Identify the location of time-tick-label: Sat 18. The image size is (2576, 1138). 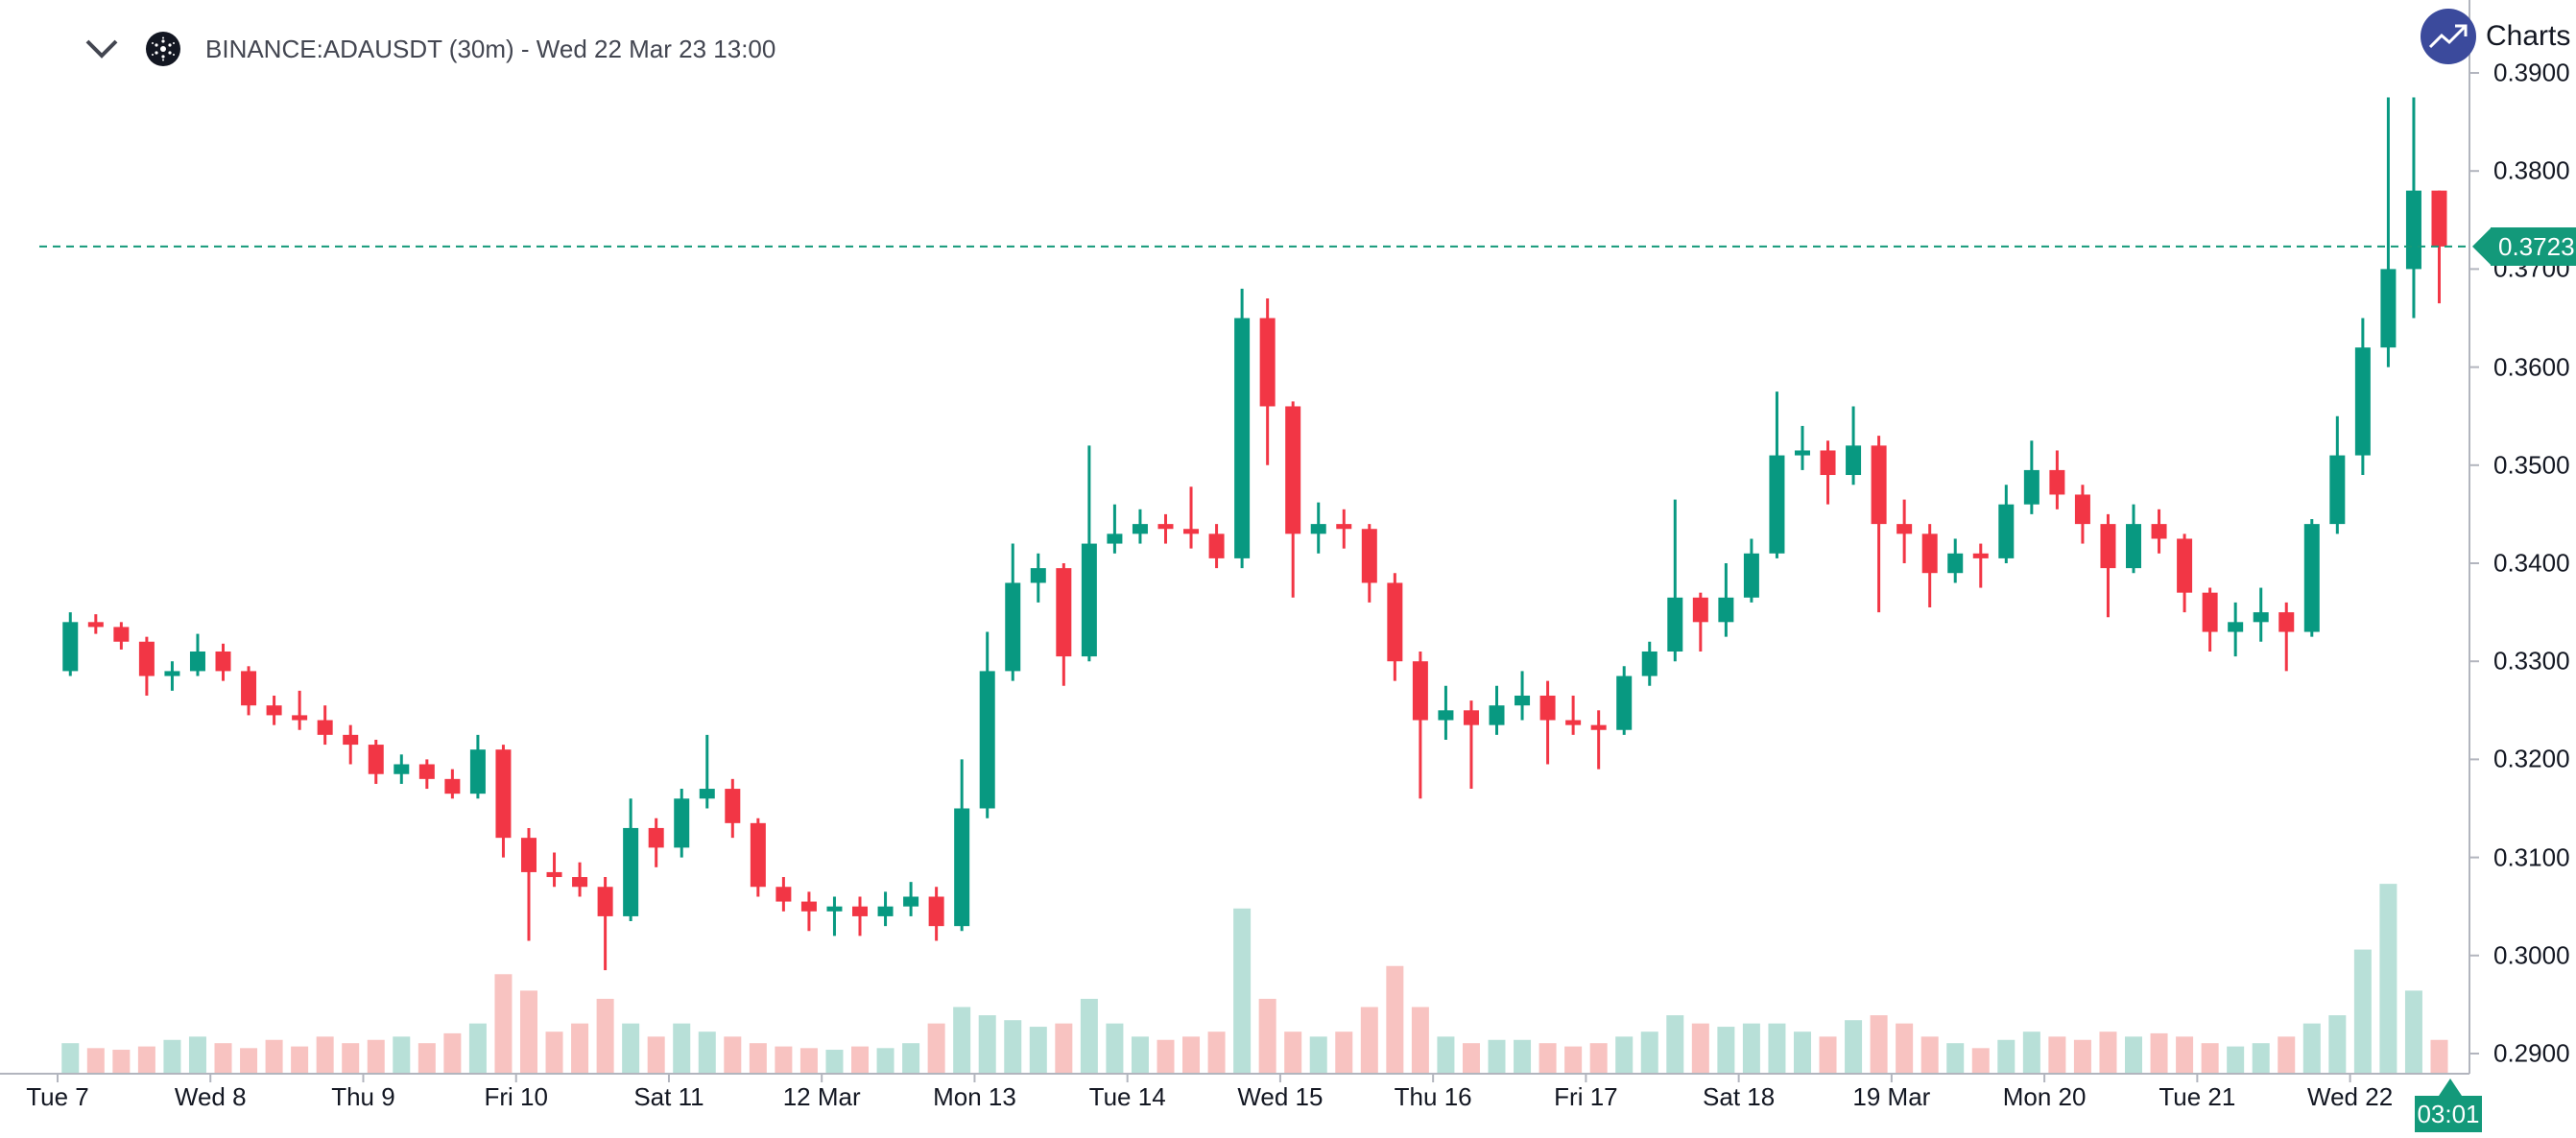
(1739, 1096).